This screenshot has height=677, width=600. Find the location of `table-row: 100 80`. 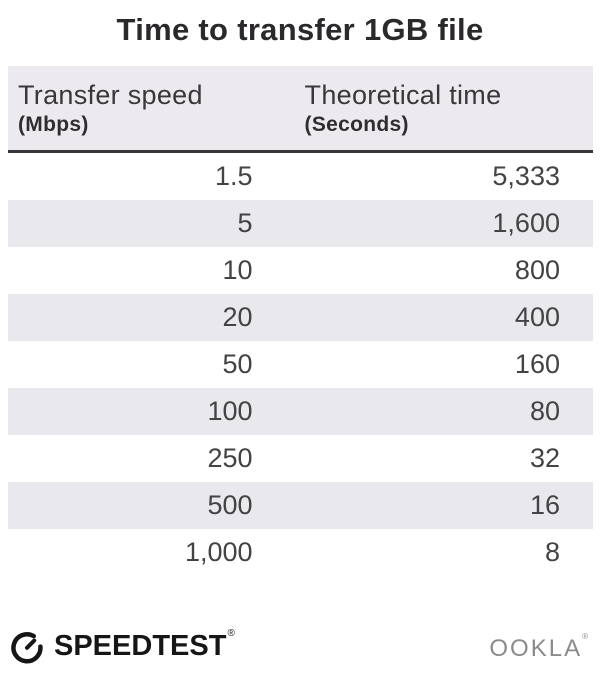

table-row: 100 80 is located at coordinates (300, 411).